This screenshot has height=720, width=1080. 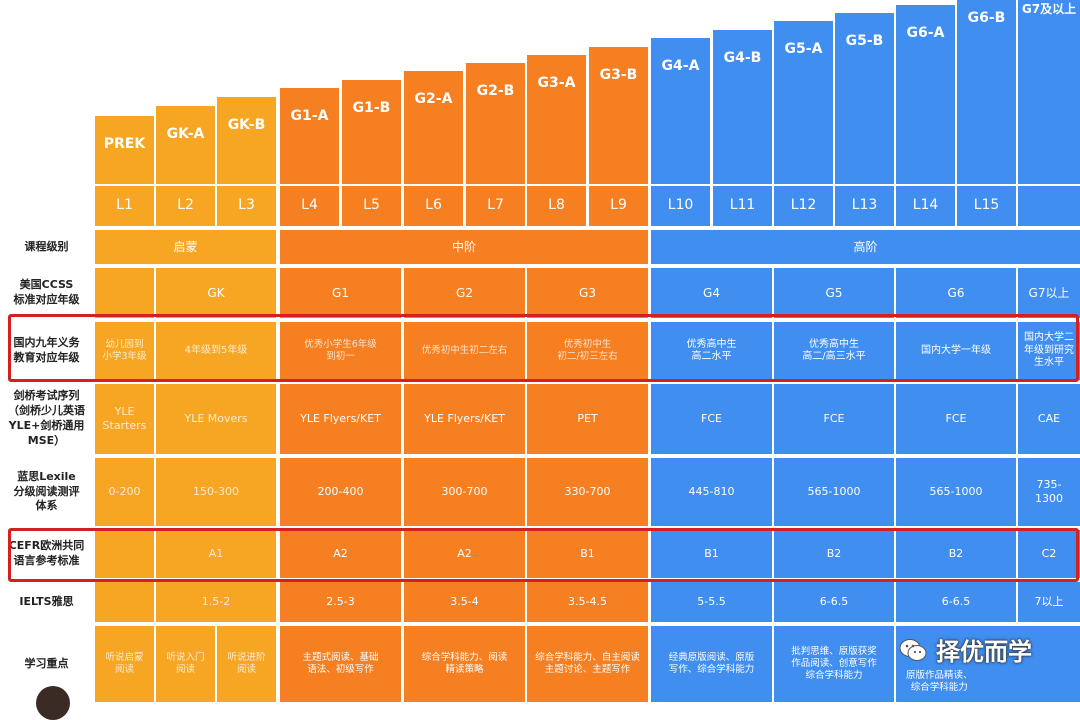 I want to click on grade-header-prek: PREK, so click(x=124, y=150).